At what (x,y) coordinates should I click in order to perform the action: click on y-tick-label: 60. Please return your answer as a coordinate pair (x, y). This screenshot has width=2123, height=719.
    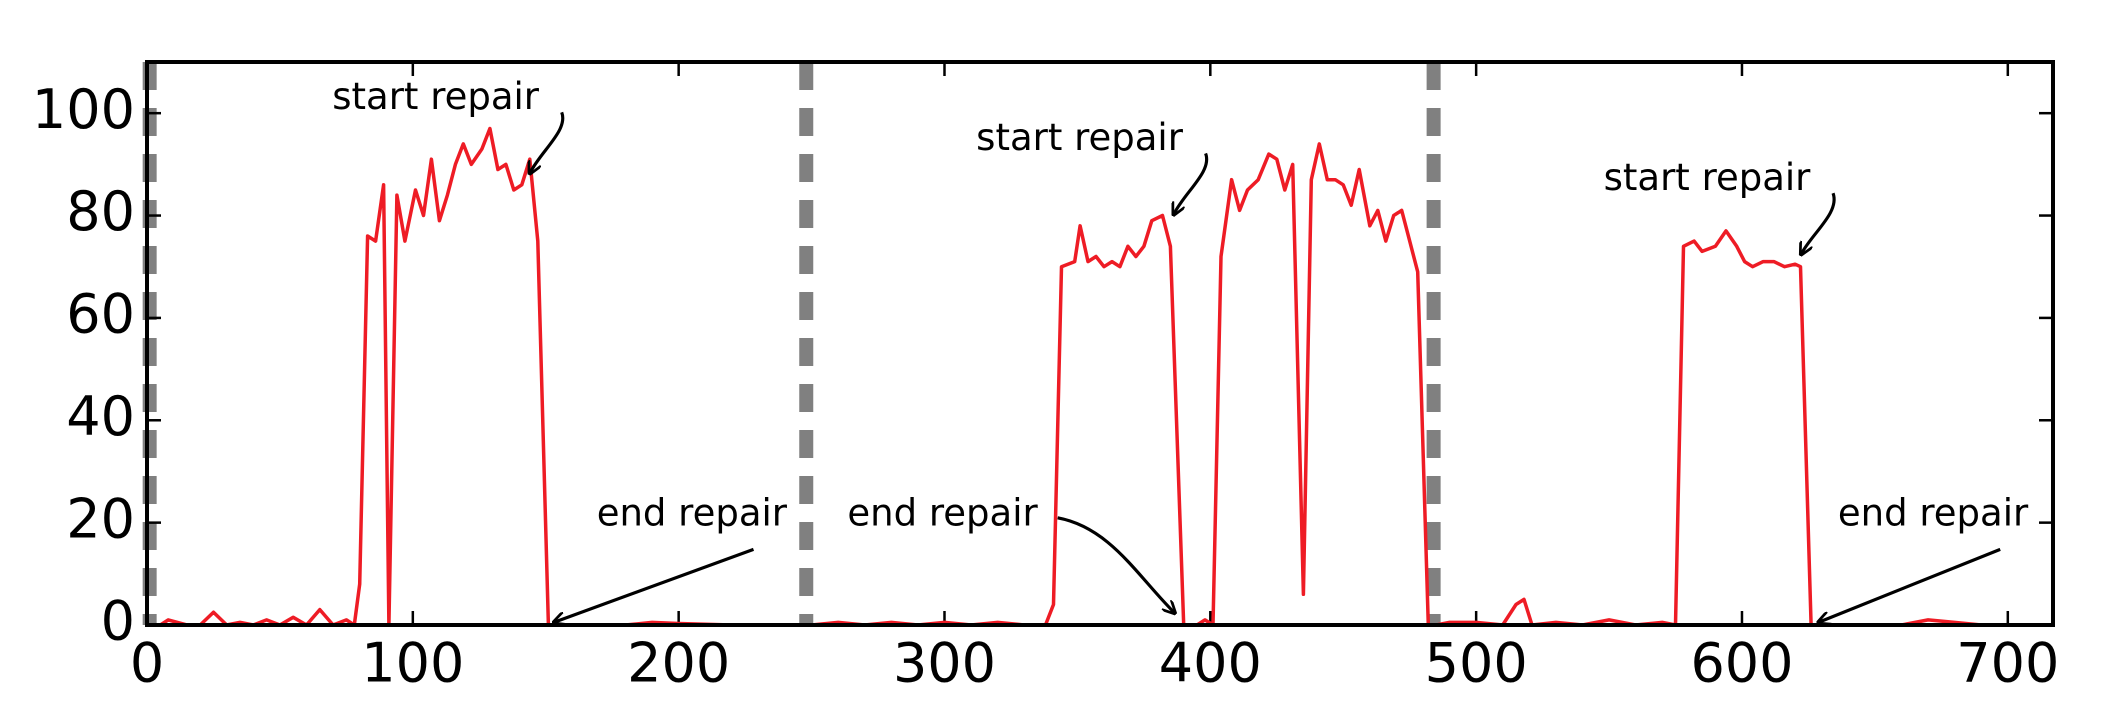
    Looking at the image, I should click on (100, 314).